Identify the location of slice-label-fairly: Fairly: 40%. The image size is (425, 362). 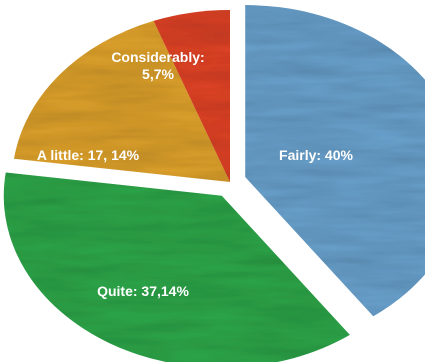
(316, 155).